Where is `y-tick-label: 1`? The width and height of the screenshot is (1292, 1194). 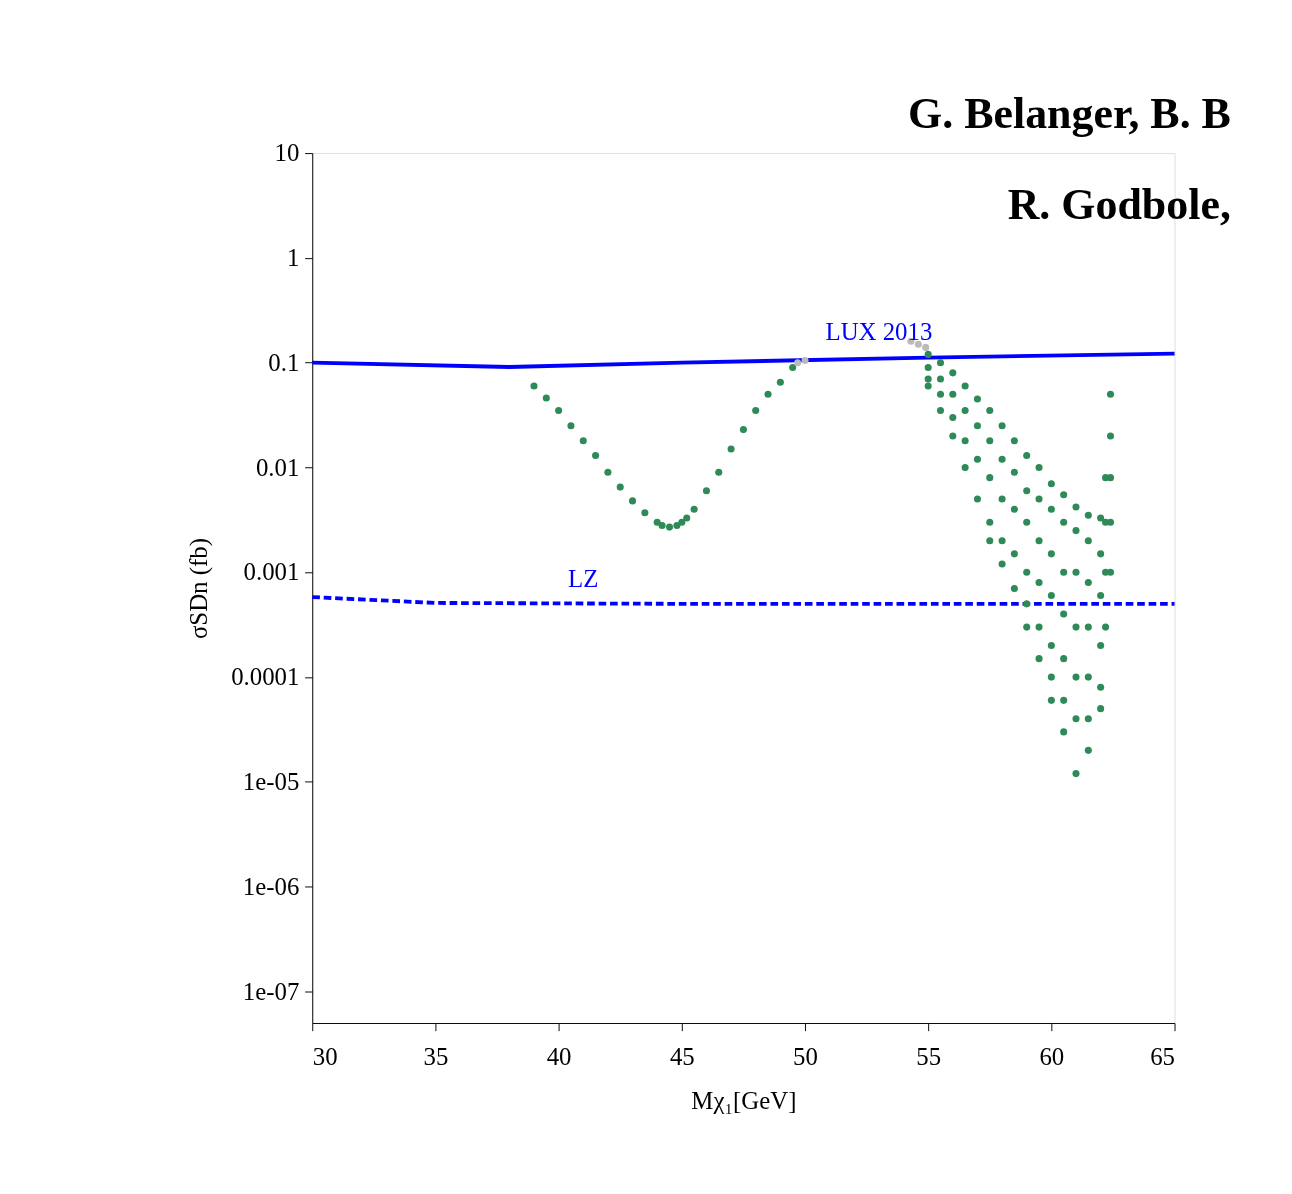 y-tick-label: 1 is located at coordinates (293, 258).